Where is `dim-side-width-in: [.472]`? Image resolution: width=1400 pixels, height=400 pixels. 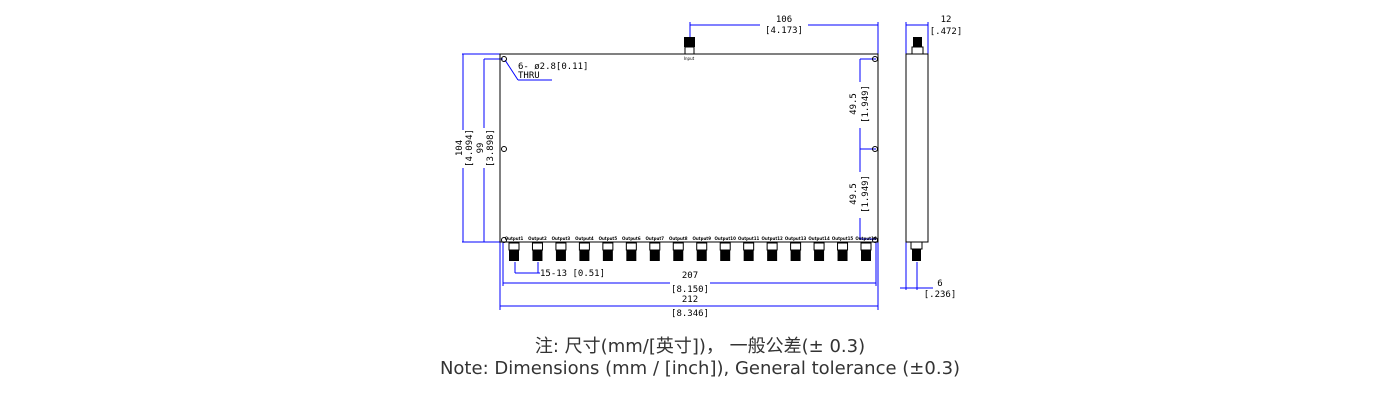 dim-side-width-in: [.472] is located at coordinates (946, 32).